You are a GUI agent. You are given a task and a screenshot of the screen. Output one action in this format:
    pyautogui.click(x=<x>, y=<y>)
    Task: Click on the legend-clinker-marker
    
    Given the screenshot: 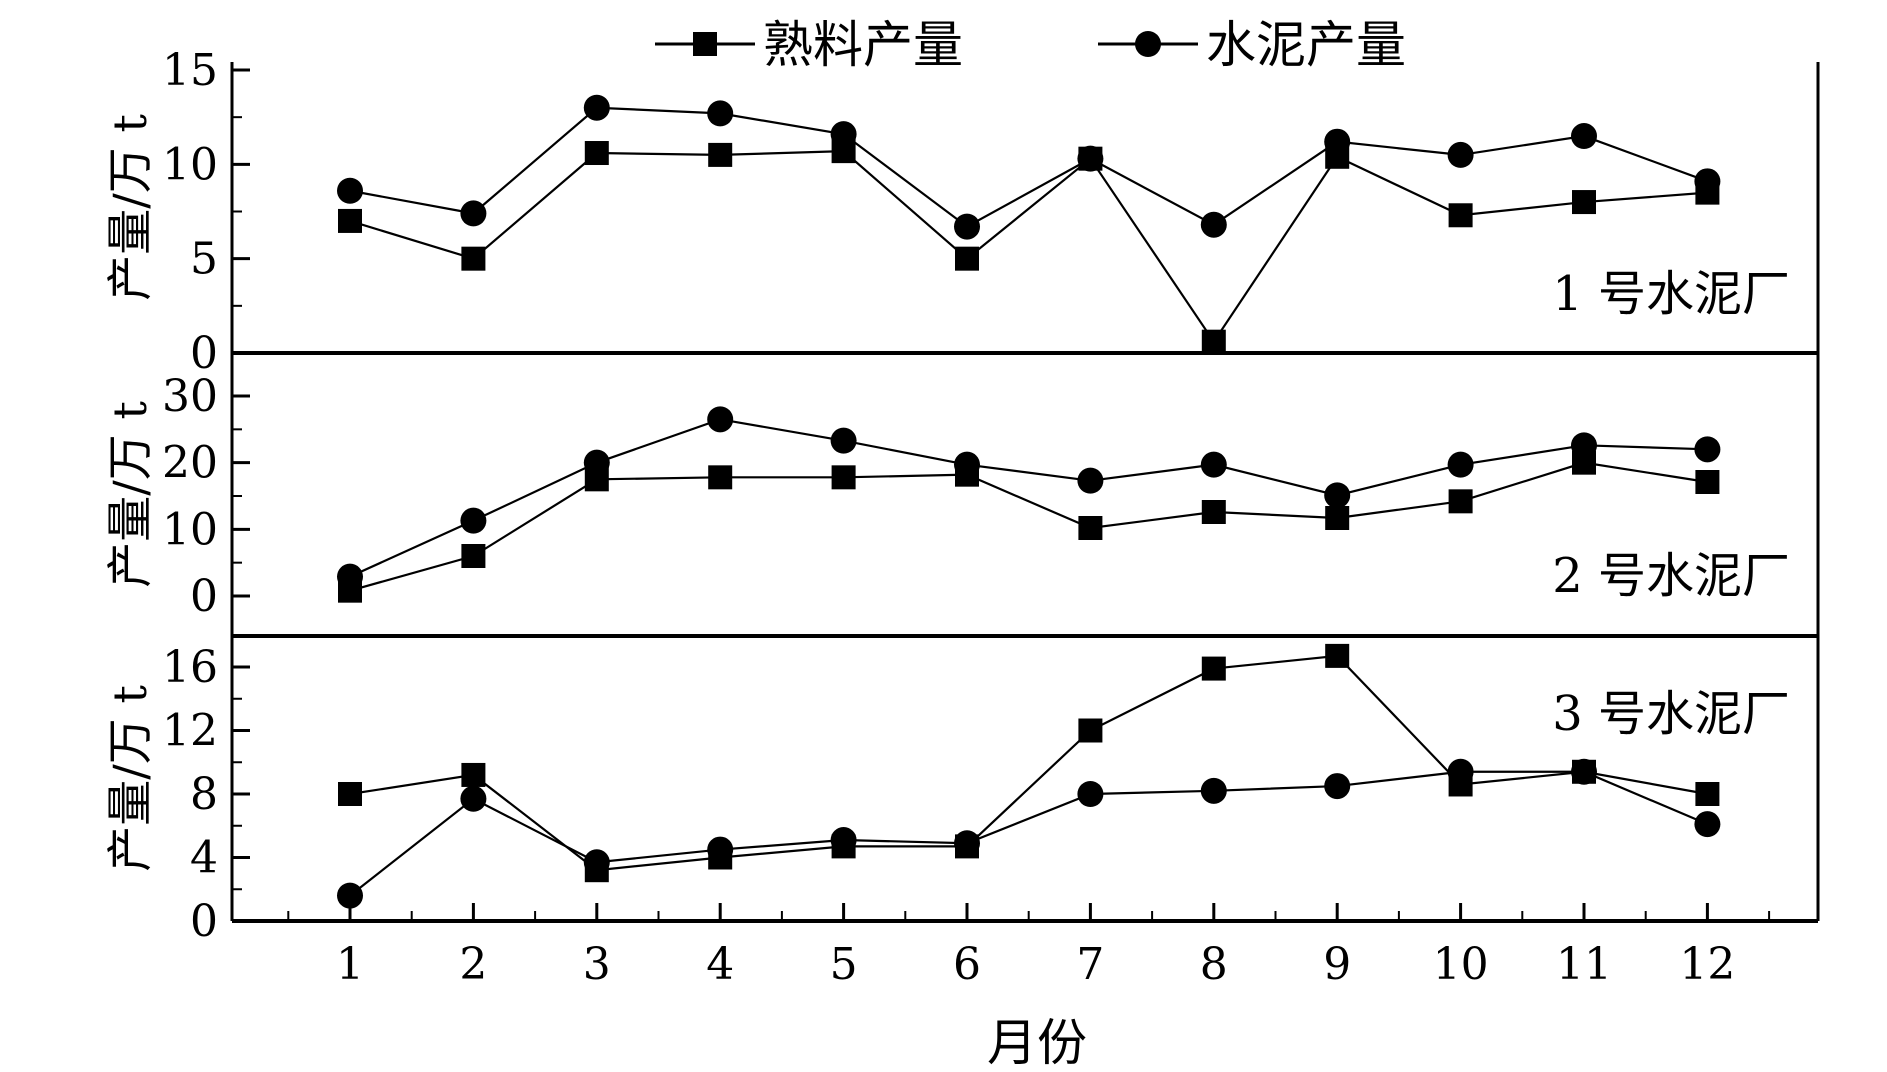 What is the action you would take?
    pyautogui.click(x=705, y=44)
    